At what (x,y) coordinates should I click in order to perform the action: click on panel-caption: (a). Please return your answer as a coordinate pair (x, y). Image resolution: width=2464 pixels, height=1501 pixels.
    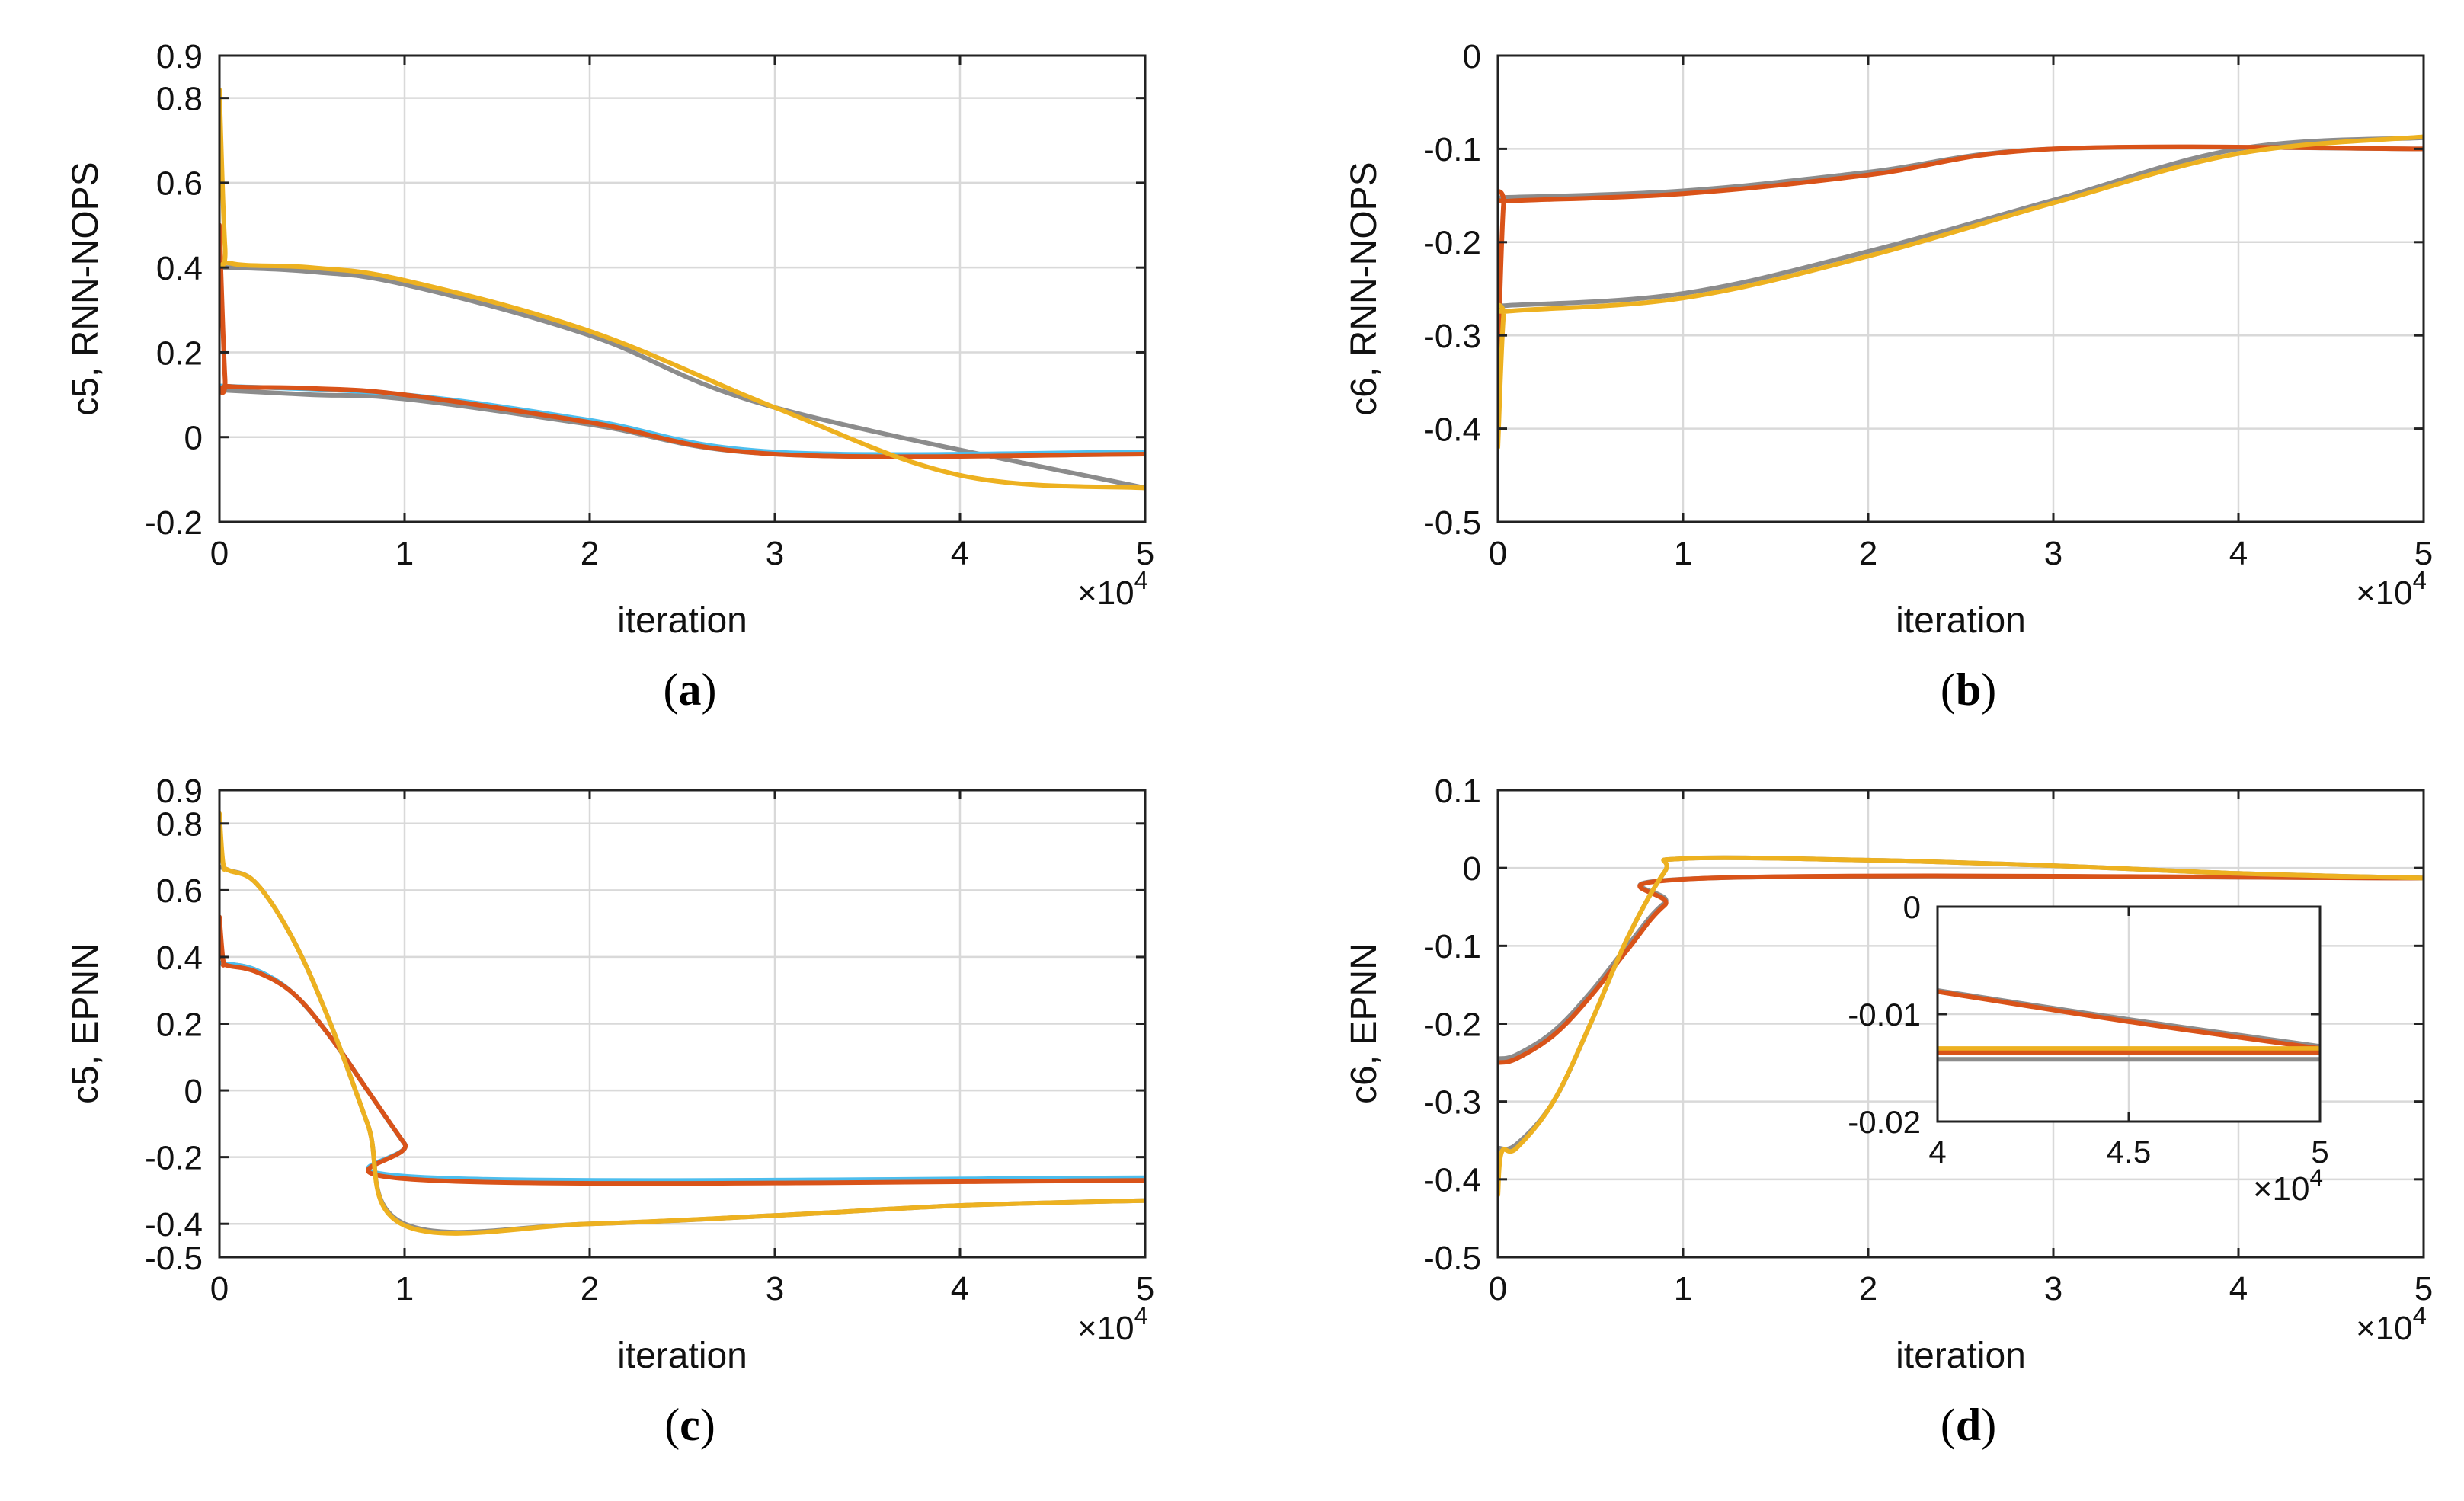
    Looking at the image, I should click on (690, 689).